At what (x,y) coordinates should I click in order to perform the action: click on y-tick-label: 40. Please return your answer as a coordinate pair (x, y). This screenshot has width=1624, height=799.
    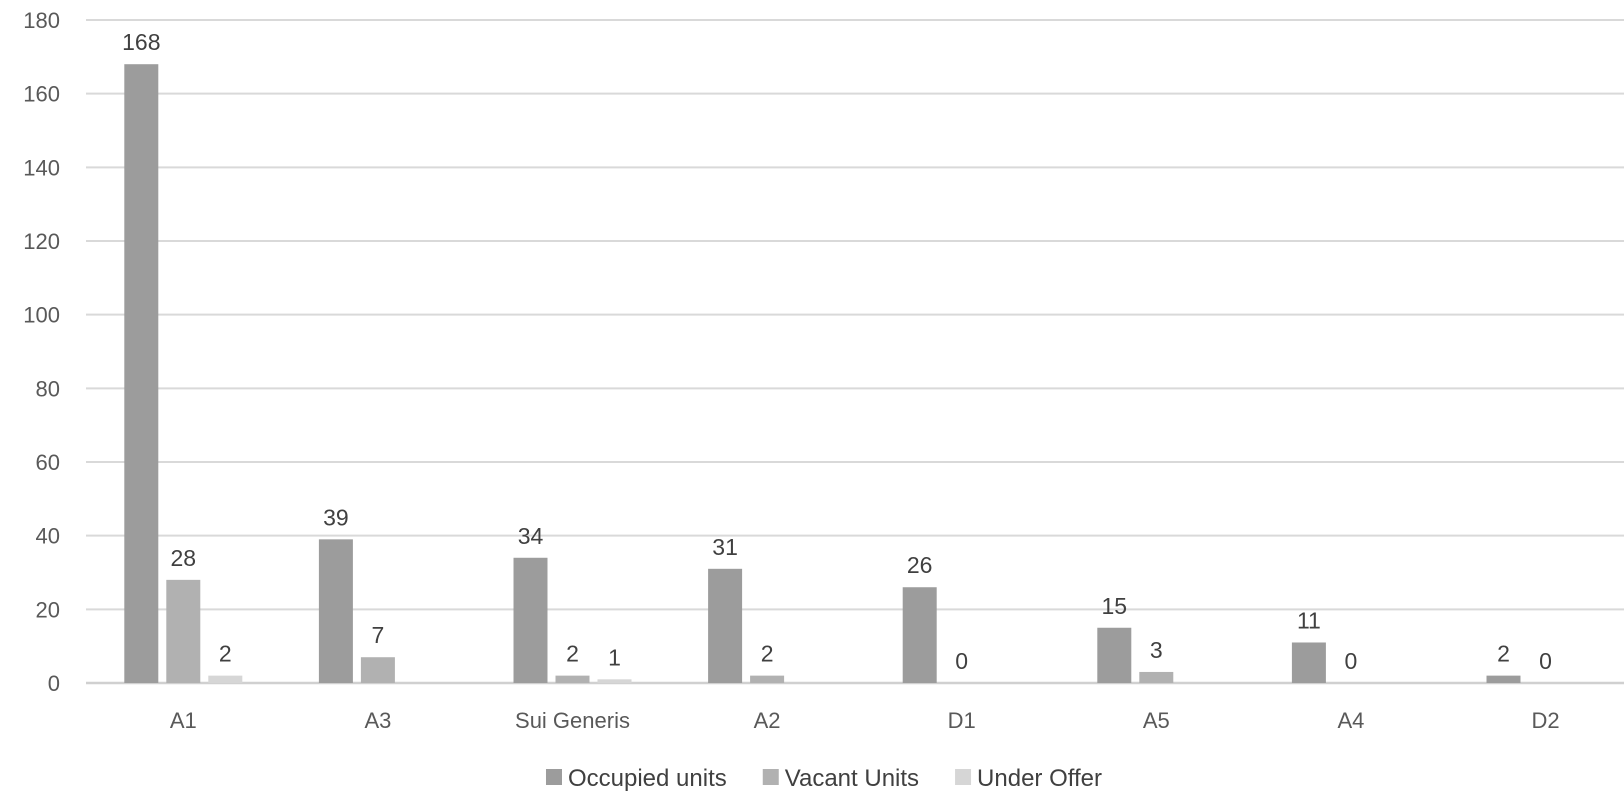
    Looking at the image, I should click on (48, 536).